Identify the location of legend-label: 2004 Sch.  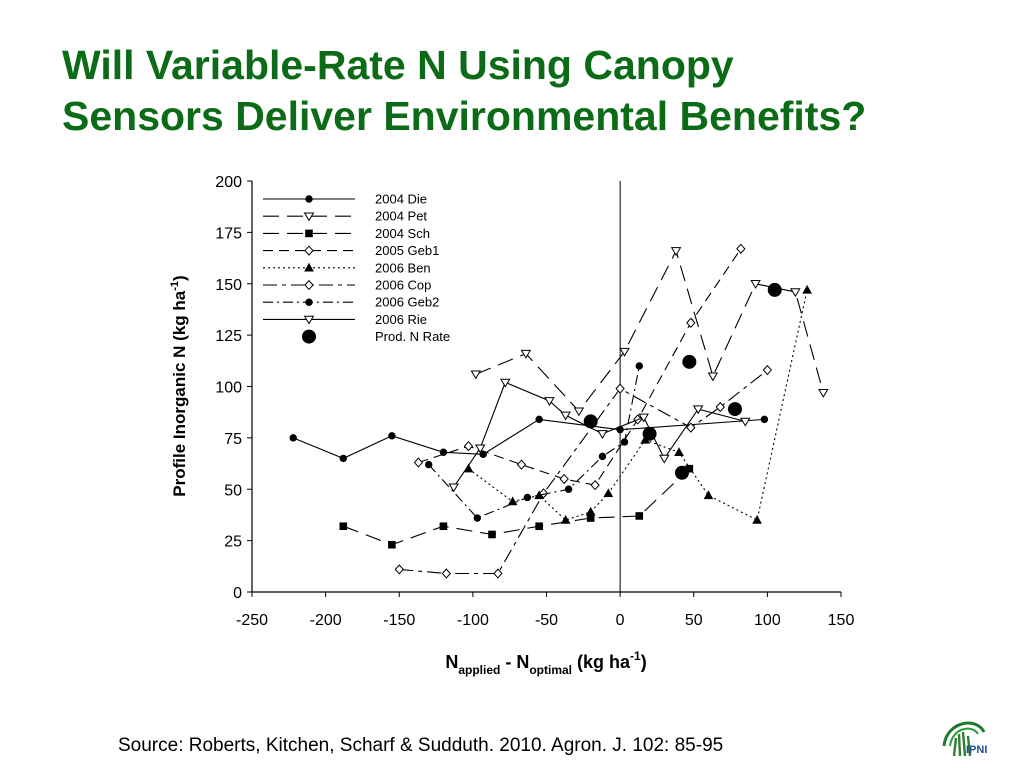
(402, 233).